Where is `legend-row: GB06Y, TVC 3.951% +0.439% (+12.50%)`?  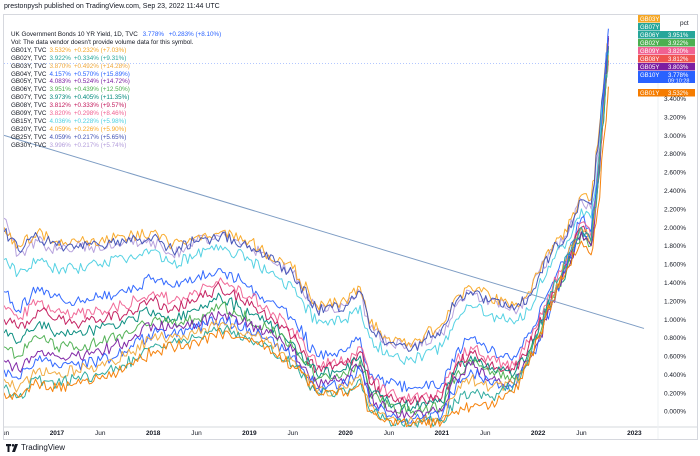
legend-row: GB06Y, TVC 3.951% +0.439% (+12.50%) is located at coordinates (116, 90).